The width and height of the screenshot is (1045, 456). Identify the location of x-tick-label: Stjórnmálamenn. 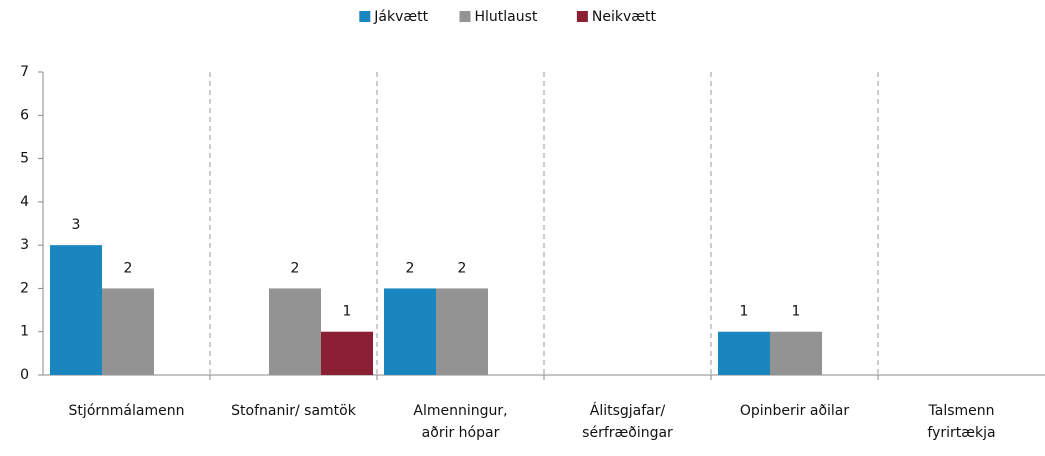
(127, 411).